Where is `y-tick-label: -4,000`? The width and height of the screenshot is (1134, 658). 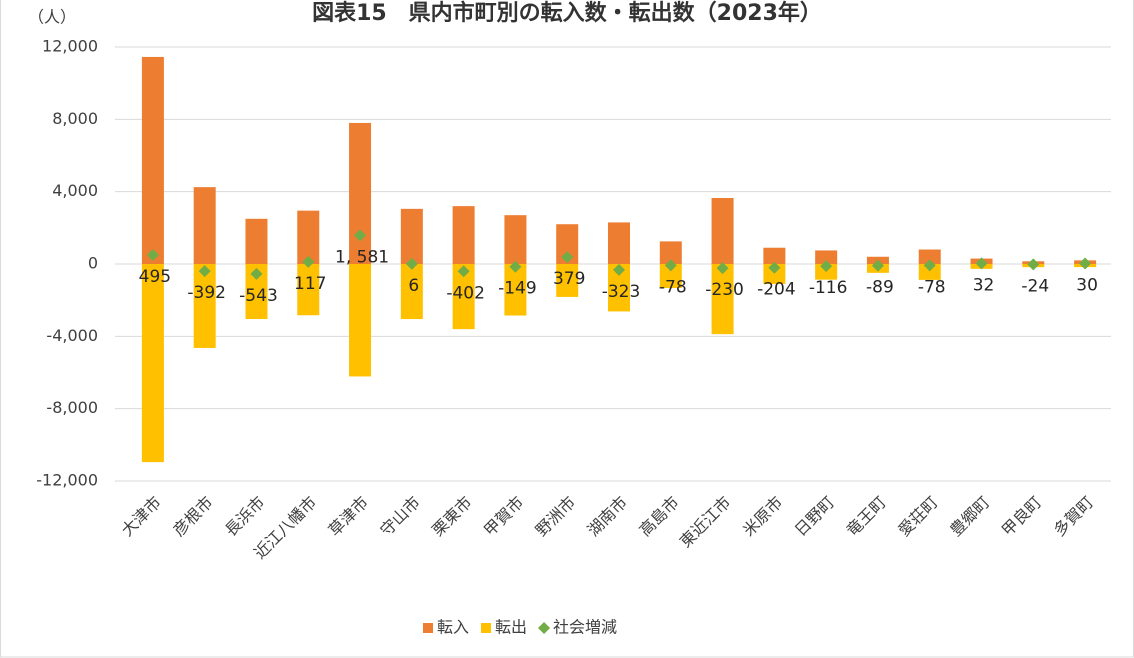
y-tick-label: -4,000 is located at coordinates (72, 335).